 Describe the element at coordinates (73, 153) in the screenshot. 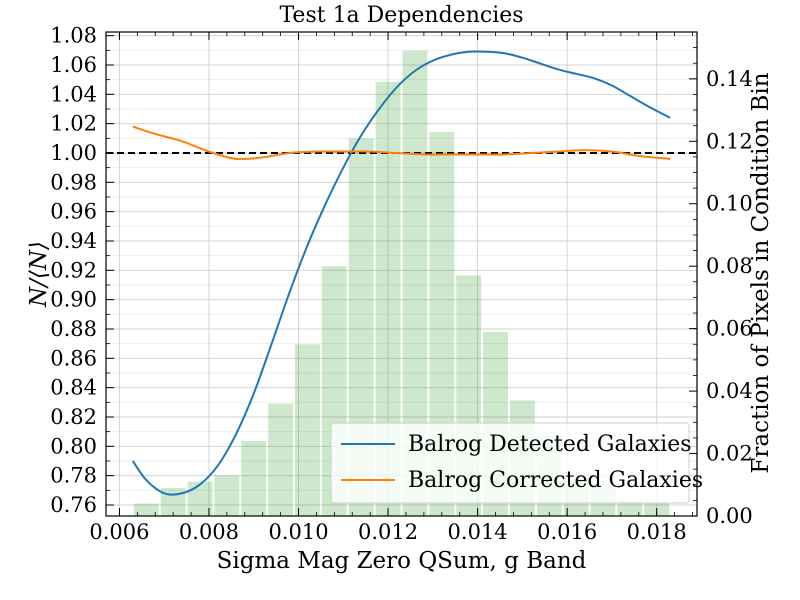

I see `y-left-tick-label: 1.00` at that location.